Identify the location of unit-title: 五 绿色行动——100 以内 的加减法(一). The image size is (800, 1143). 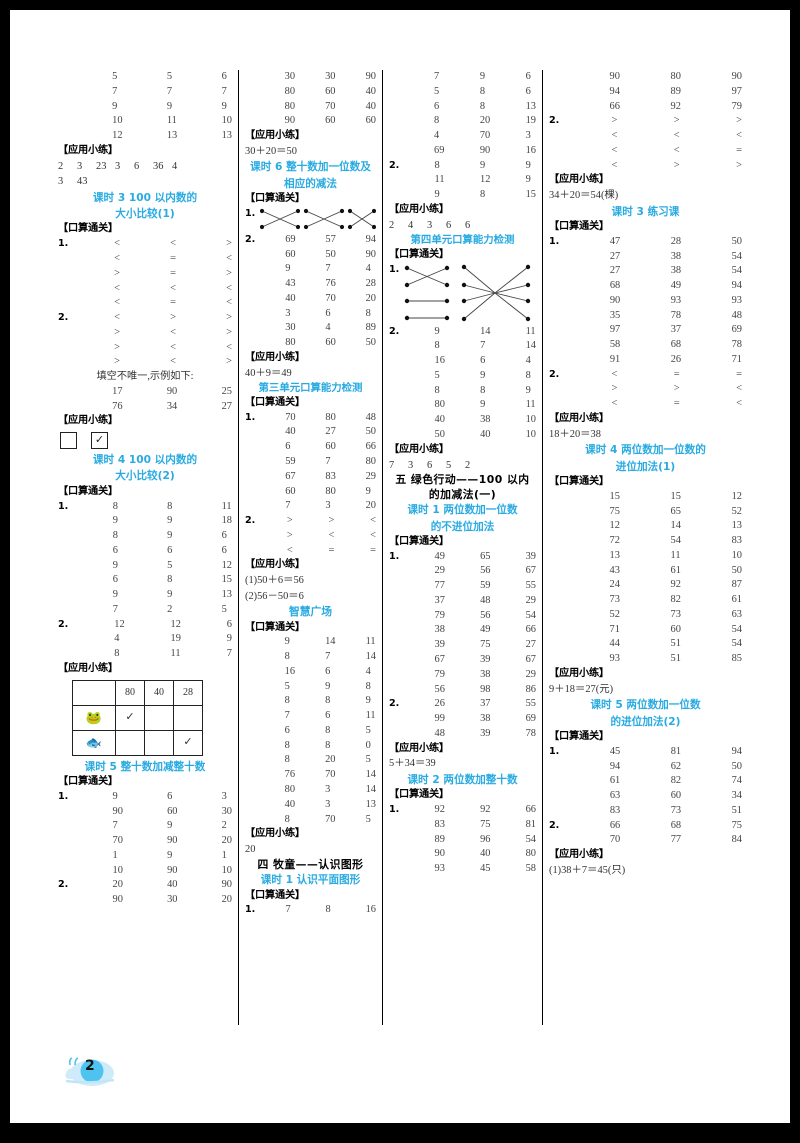
(462, 487).